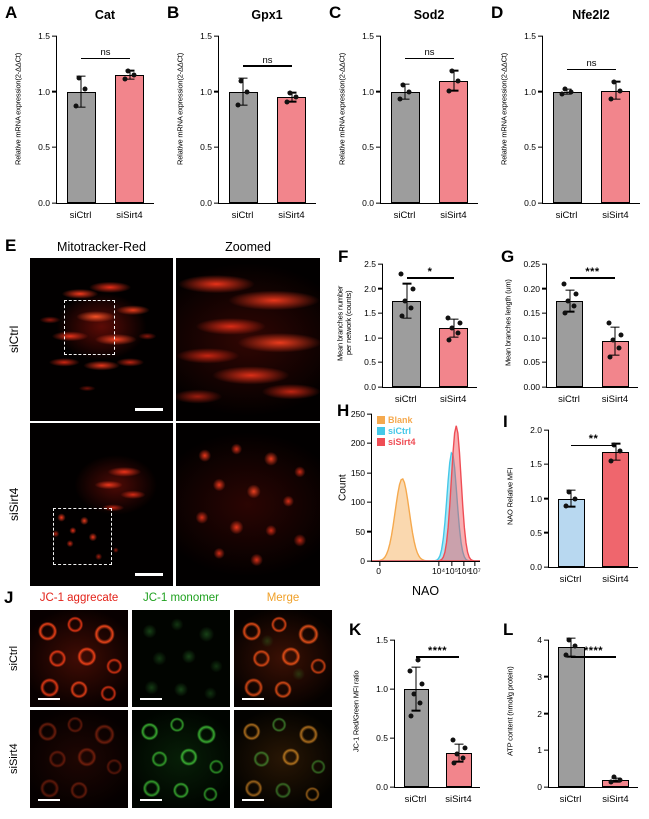 The width and height of the screenshot is (649, 819). What do you see at coordinates (357, 472) in the screenshot?
I see `y-tick-label: 150` at bounding box center [357, 472].